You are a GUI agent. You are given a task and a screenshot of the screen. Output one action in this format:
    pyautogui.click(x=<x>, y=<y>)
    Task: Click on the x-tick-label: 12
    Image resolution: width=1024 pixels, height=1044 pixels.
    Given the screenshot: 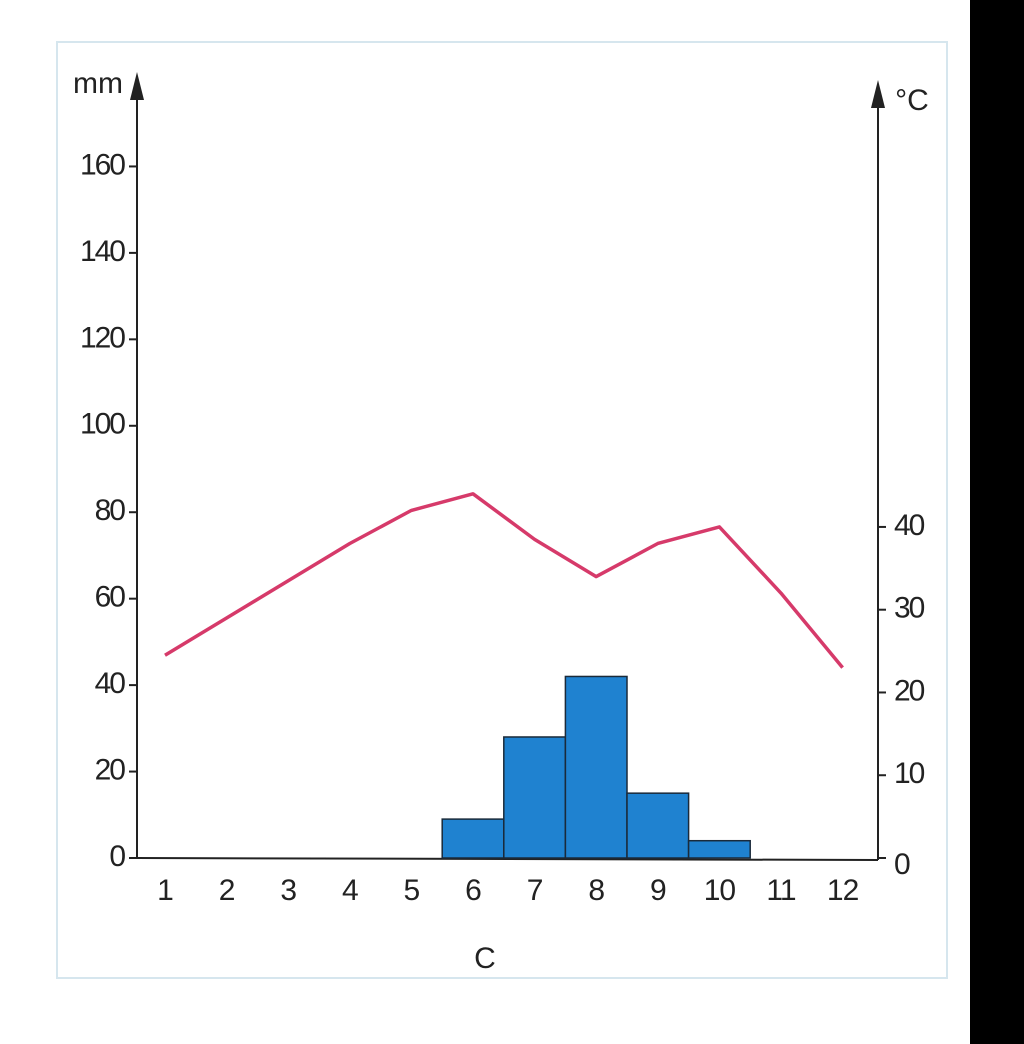 What is the action you would take?
    pyautogui.click(x=843, y=890)
    